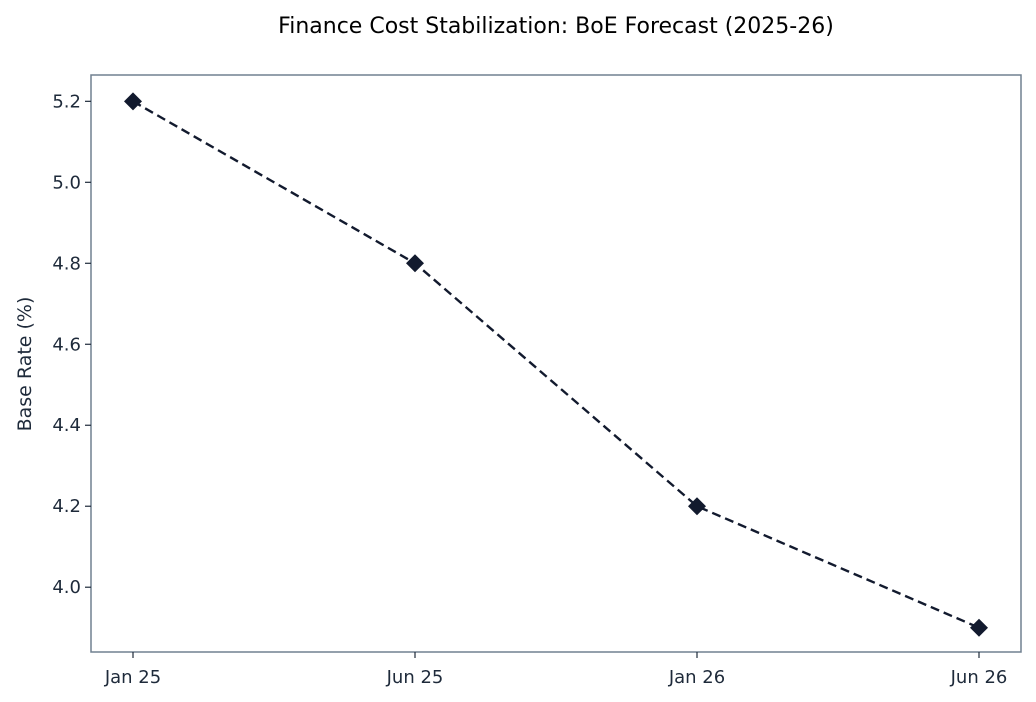  Describe the element at coordinates (696, 677) in the screenshot. I see `x-tick-label: Jan 26` at that location.